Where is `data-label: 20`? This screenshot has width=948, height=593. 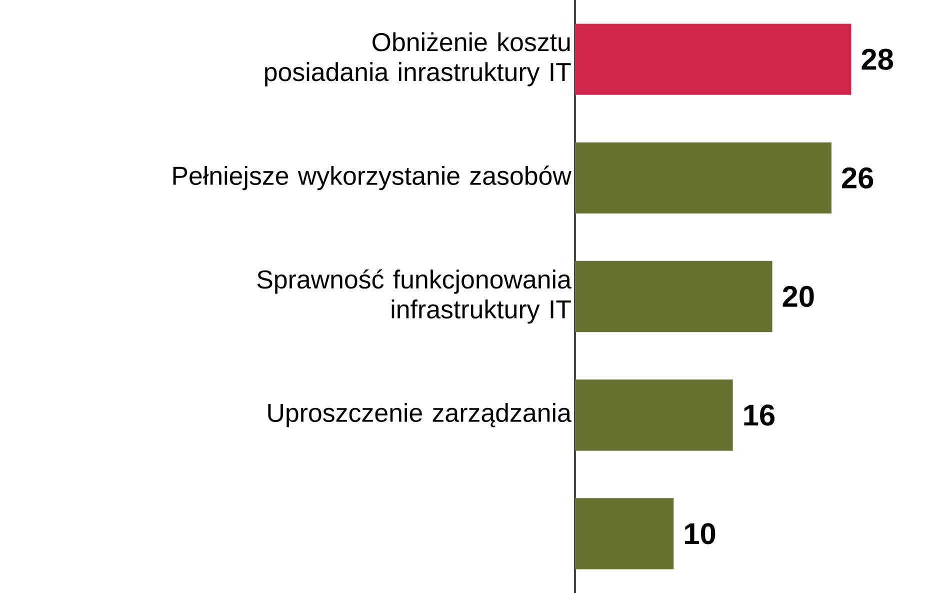
data-label: 20 is located at coordinates (798, 297).